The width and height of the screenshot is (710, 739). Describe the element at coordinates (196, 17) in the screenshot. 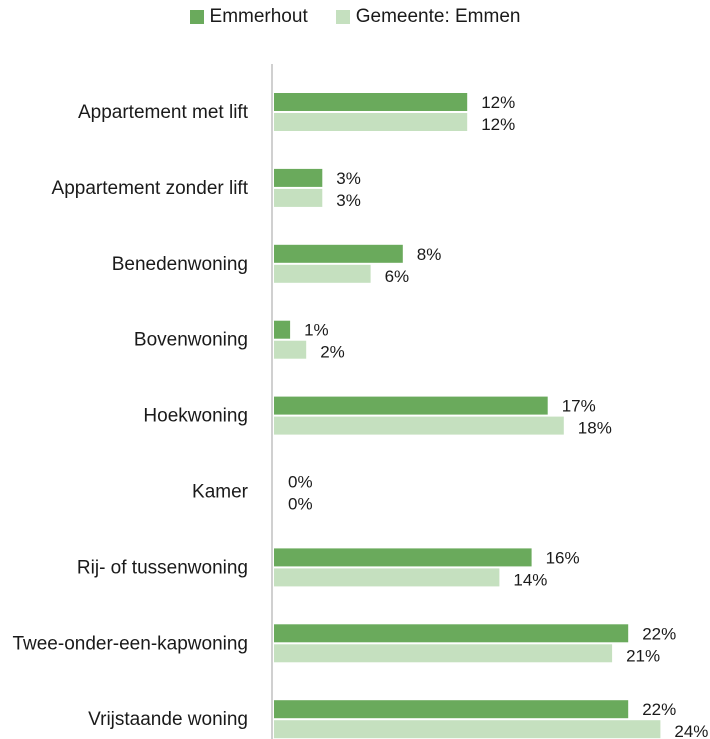

I see `legend-swatch-emmerhout` at that location.